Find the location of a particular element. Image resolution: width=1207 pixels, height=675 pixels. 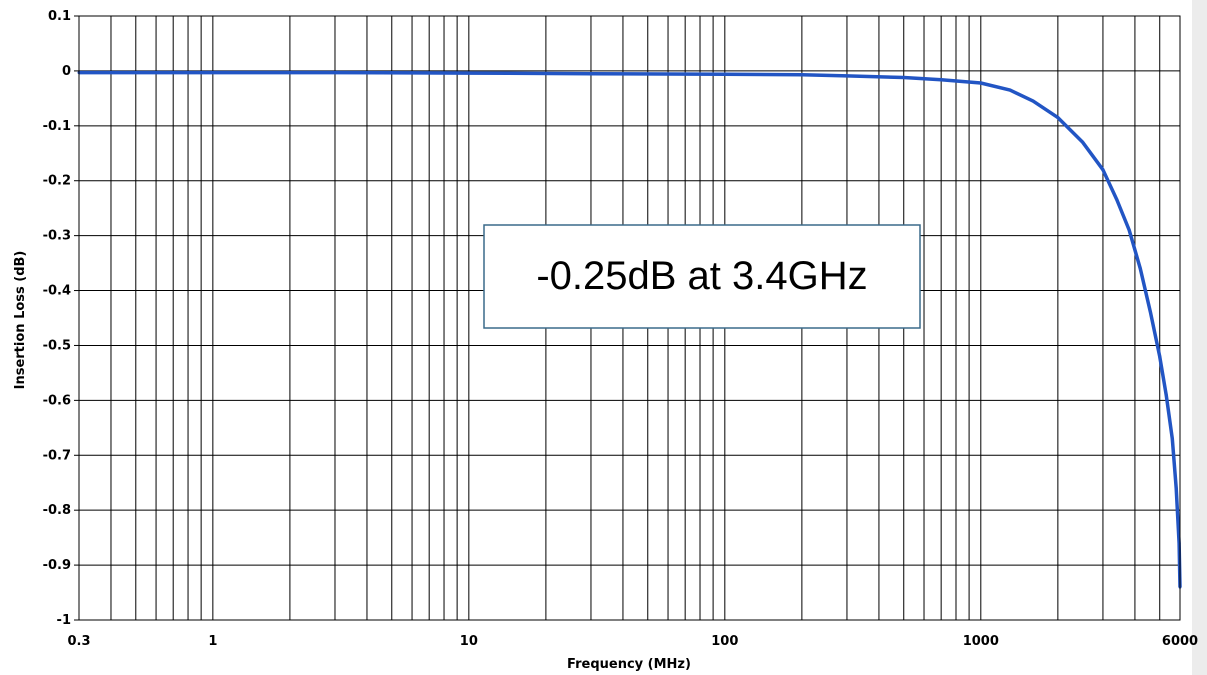

y-tick-label: -0.8 is located at coordinates (57, 510).